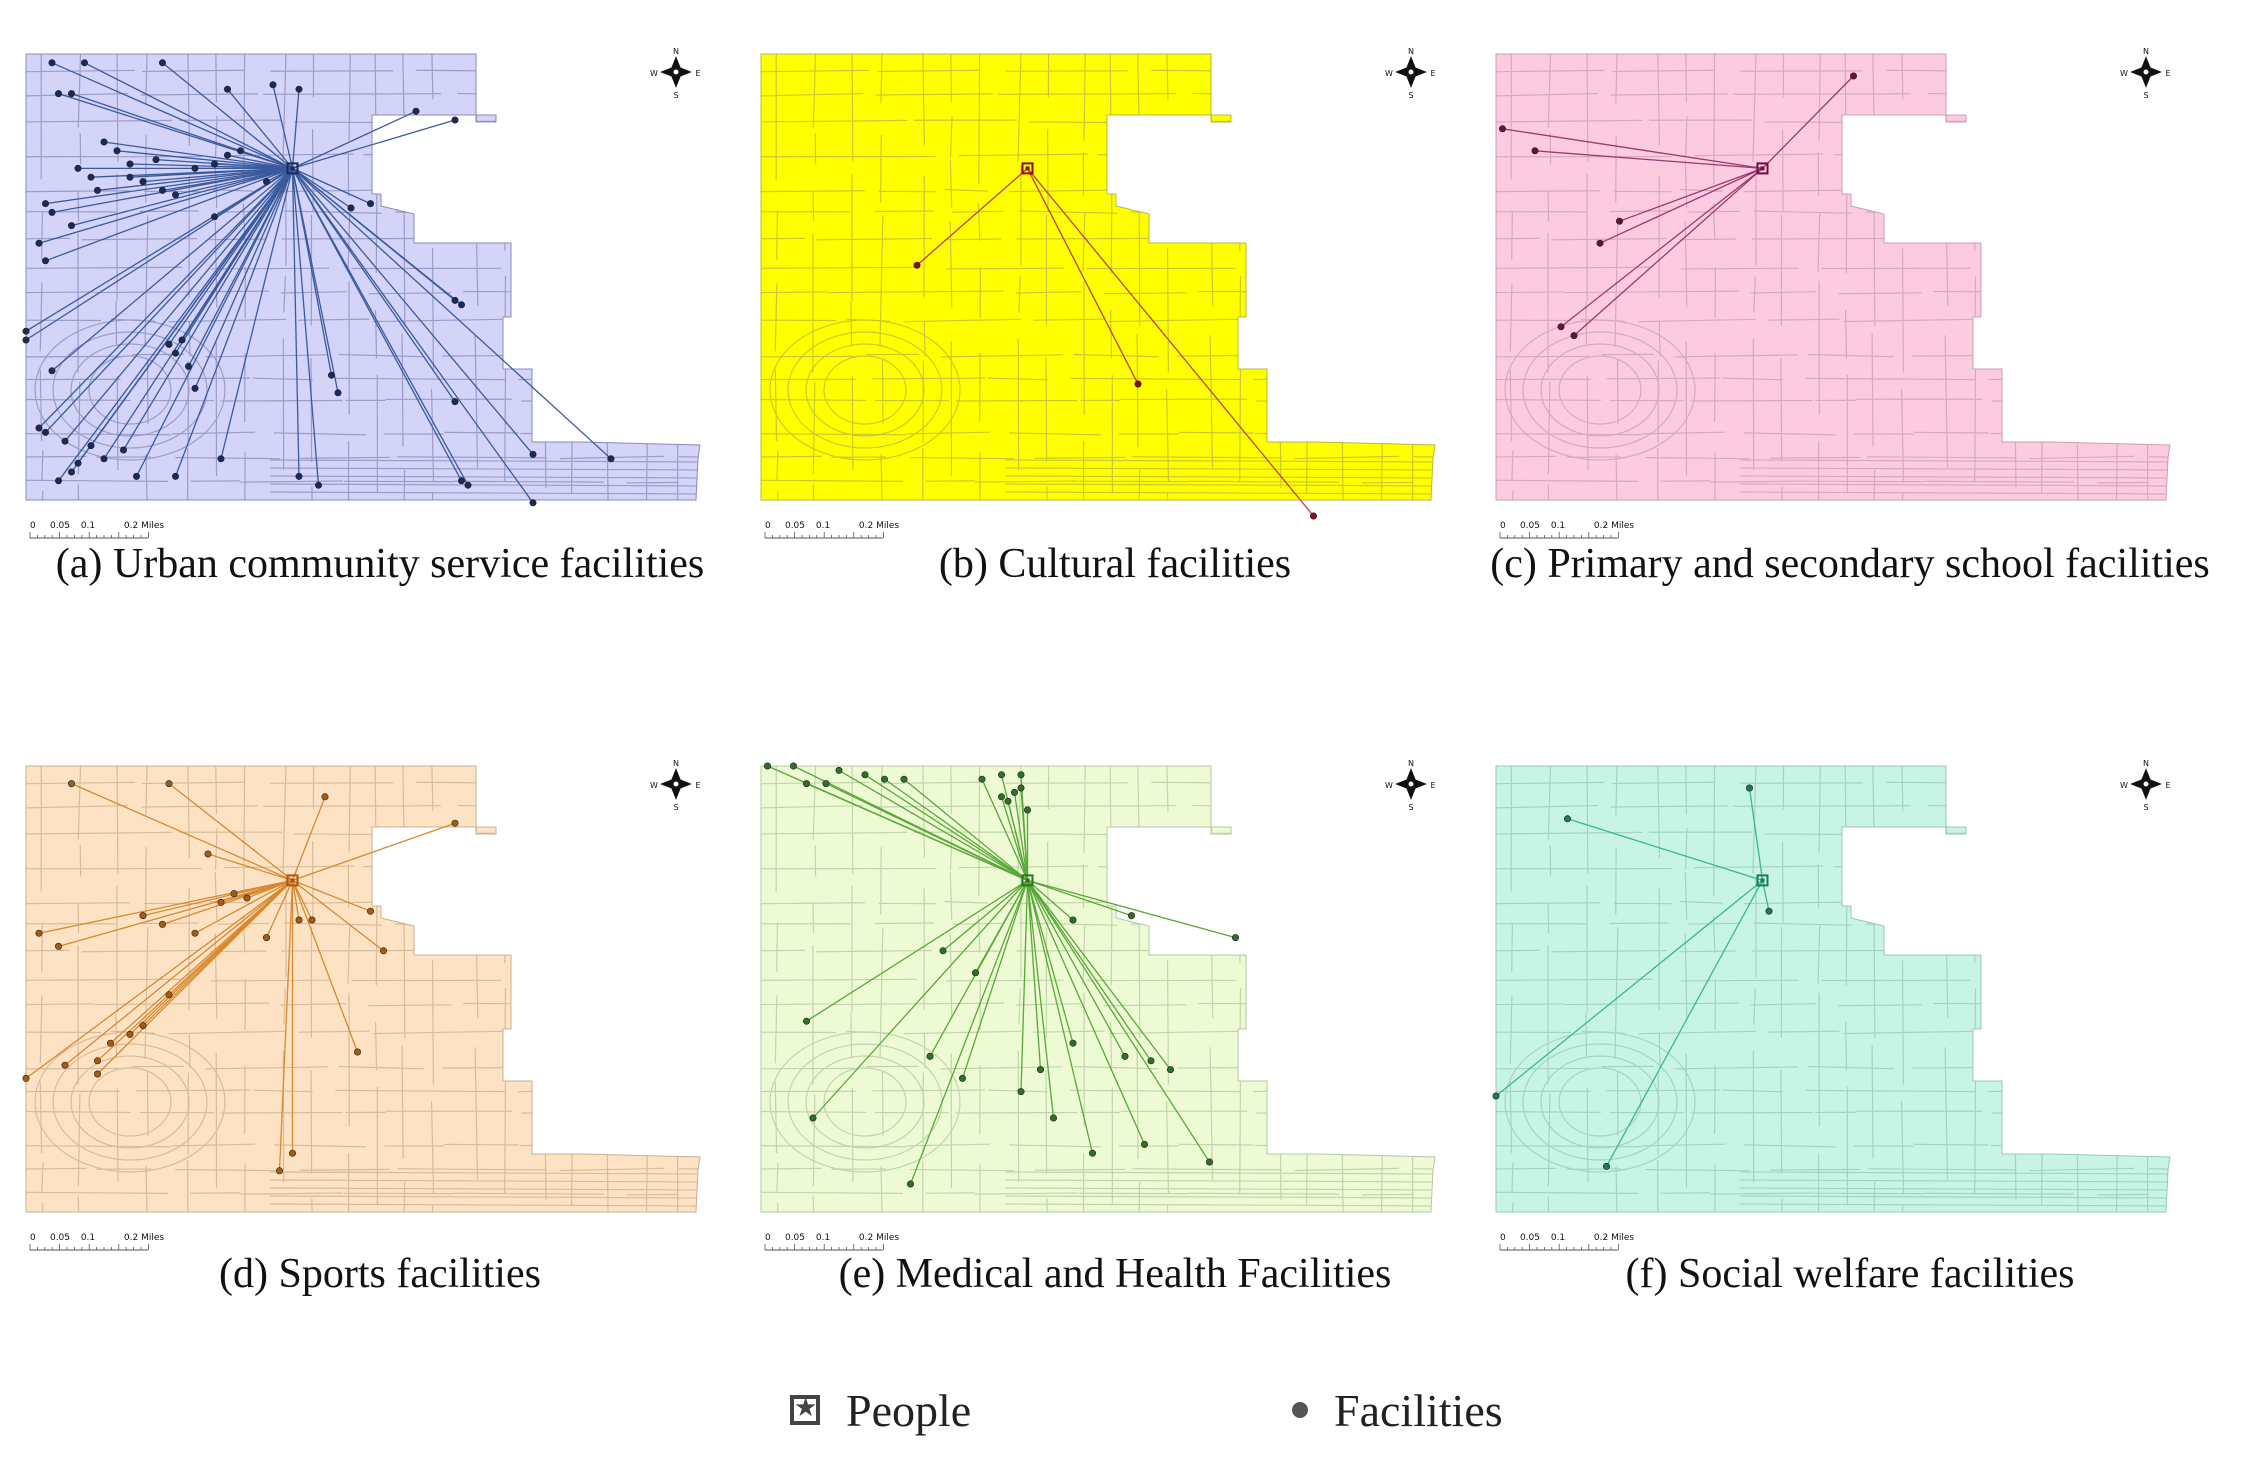 Image resolution: width=2250 pixels, height=1471 pixels. I want to click on map-caption: (f) Social welfare facilities, so click(1850, 1274).